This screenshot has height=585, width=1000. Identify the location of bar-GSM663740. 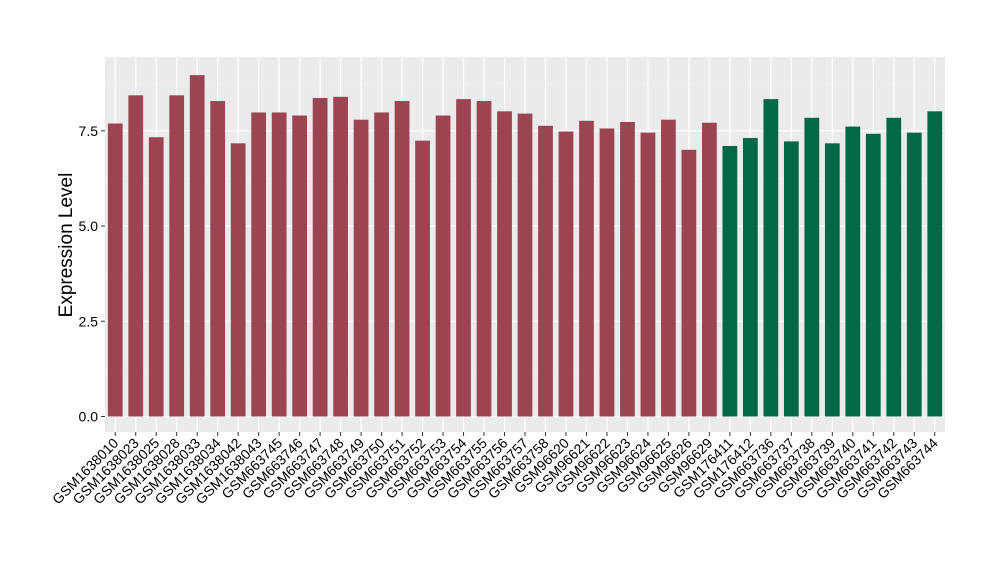
(853, 271).